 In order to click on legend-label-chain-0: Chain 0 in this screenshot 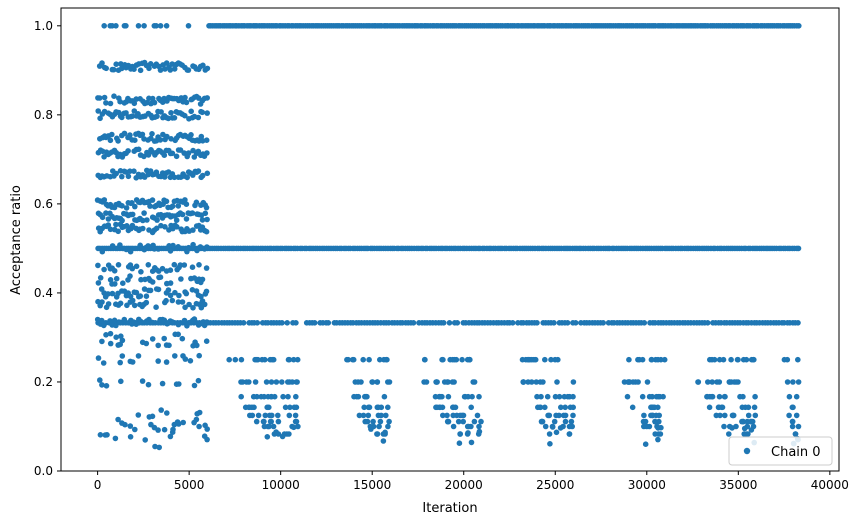, I will do `click(796, 452)`.